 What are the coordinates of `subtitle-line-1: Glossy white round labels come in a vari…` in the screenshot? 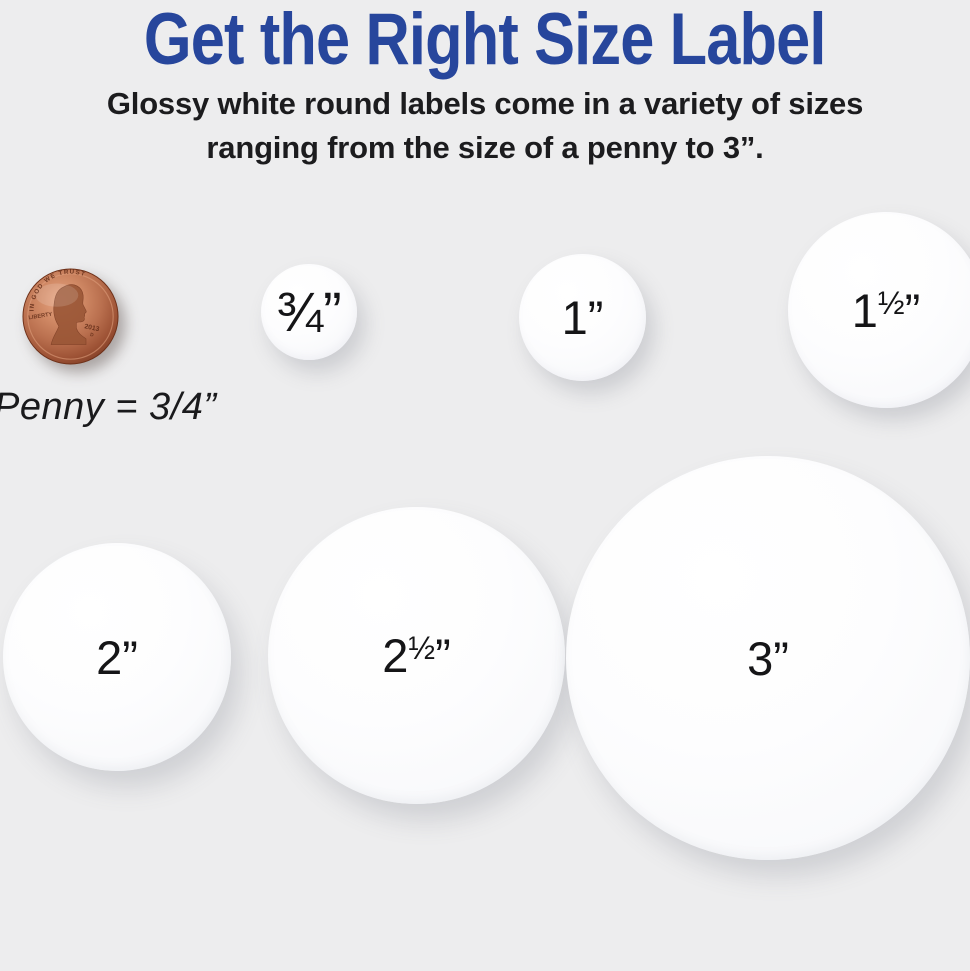 It's located at (485, 103).